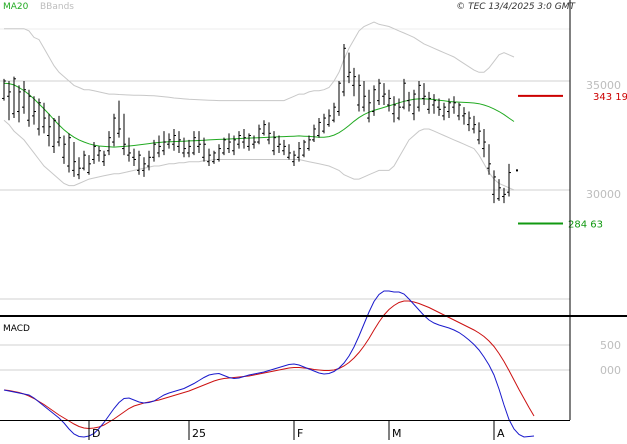  Describe the element at coordinates (397, 433) in the screenshot. I see `time-tick-label: M` at that location.